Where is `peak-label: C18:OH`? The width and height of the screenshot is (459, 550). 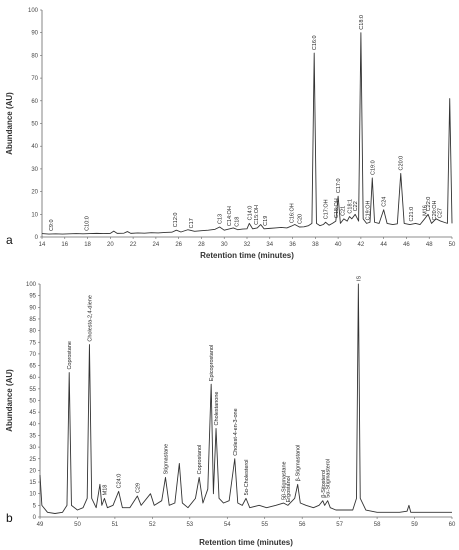
peak-label: C18:OH is located at coordinates (337, 208).